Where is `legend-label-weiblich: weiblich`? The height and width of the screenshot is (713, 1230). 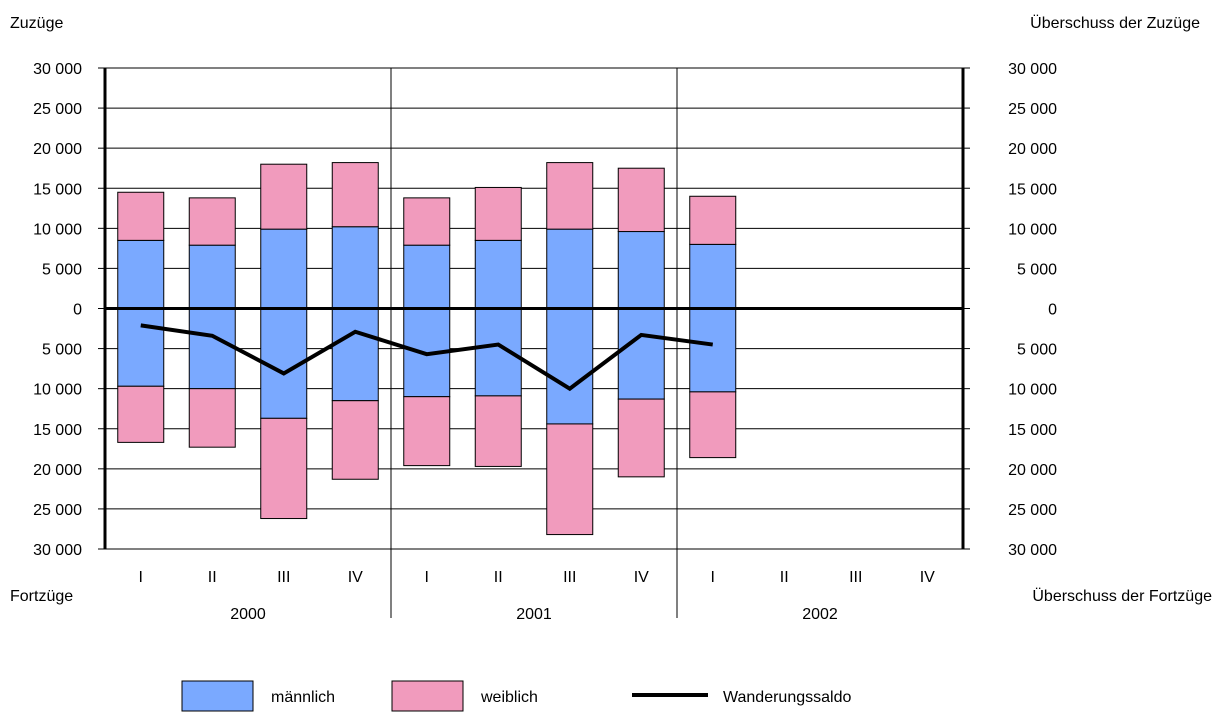 legend-label-weiblich: weiblich is located at coordinates (509, 697).